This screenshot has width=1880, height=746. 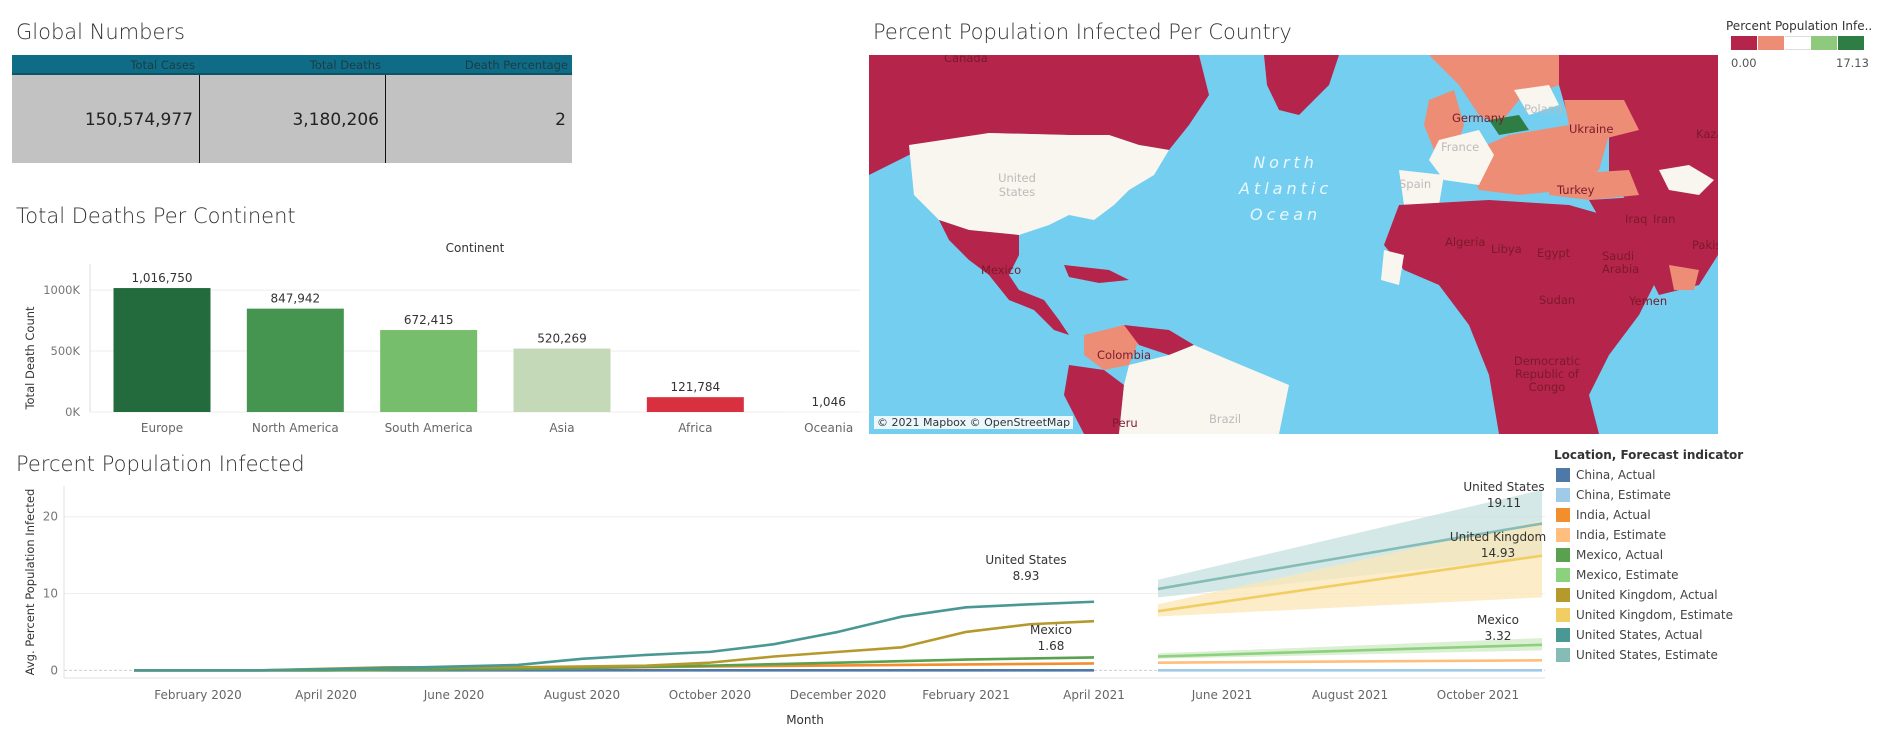 I want to click on map-region-greenland, so click(x=1301, y=85).